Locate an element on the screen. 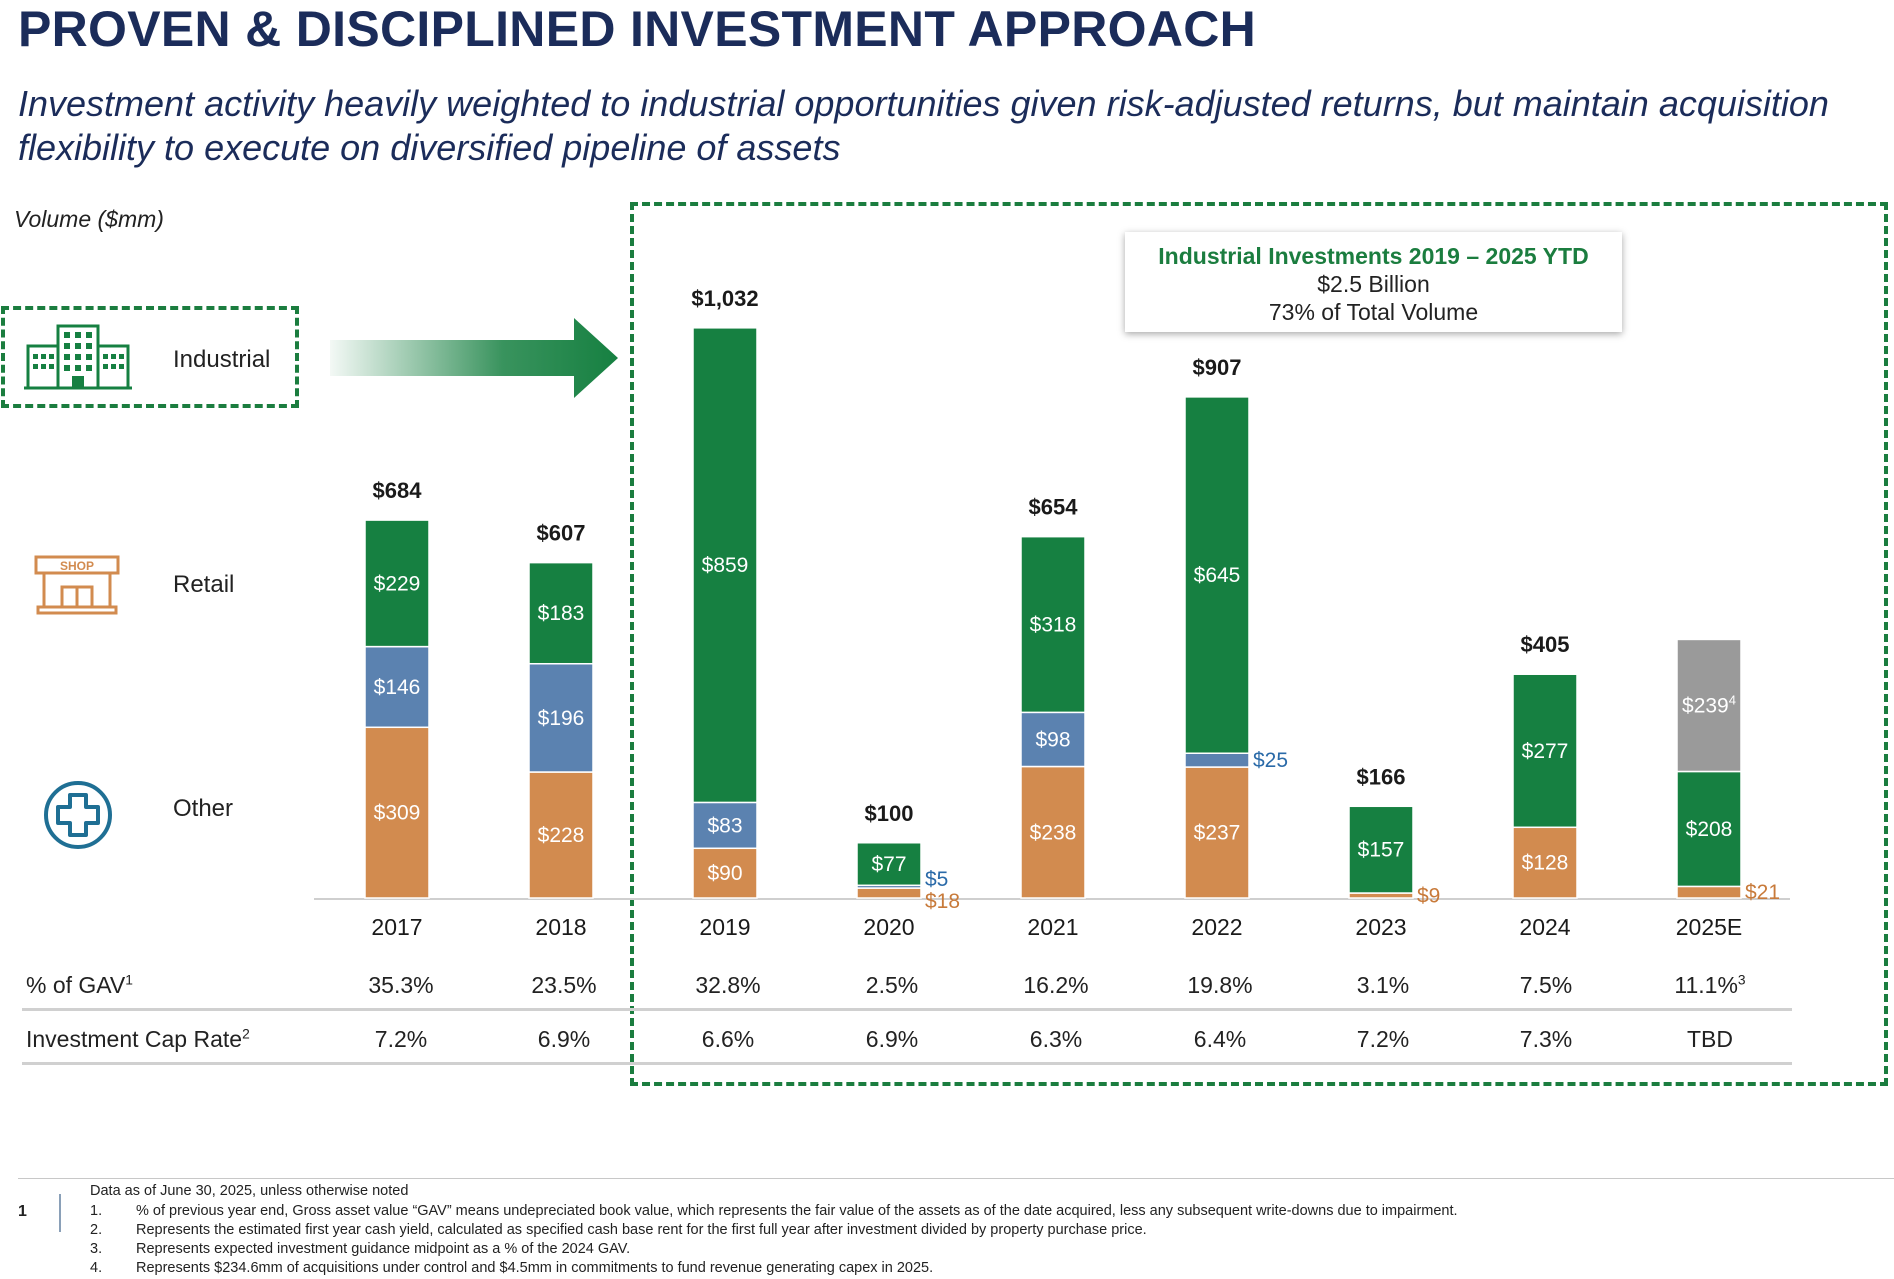 This screenshot has width=1894, height=1279. x-tick-label-2020: 2020 is located at coordinates (888, 927).